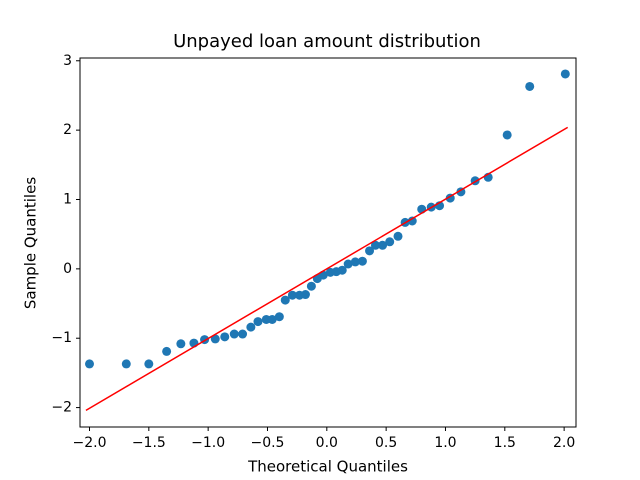  Describe the element at coordinates (67, 269) in the screenshot. I see `y-tick-label: 0` at that location.